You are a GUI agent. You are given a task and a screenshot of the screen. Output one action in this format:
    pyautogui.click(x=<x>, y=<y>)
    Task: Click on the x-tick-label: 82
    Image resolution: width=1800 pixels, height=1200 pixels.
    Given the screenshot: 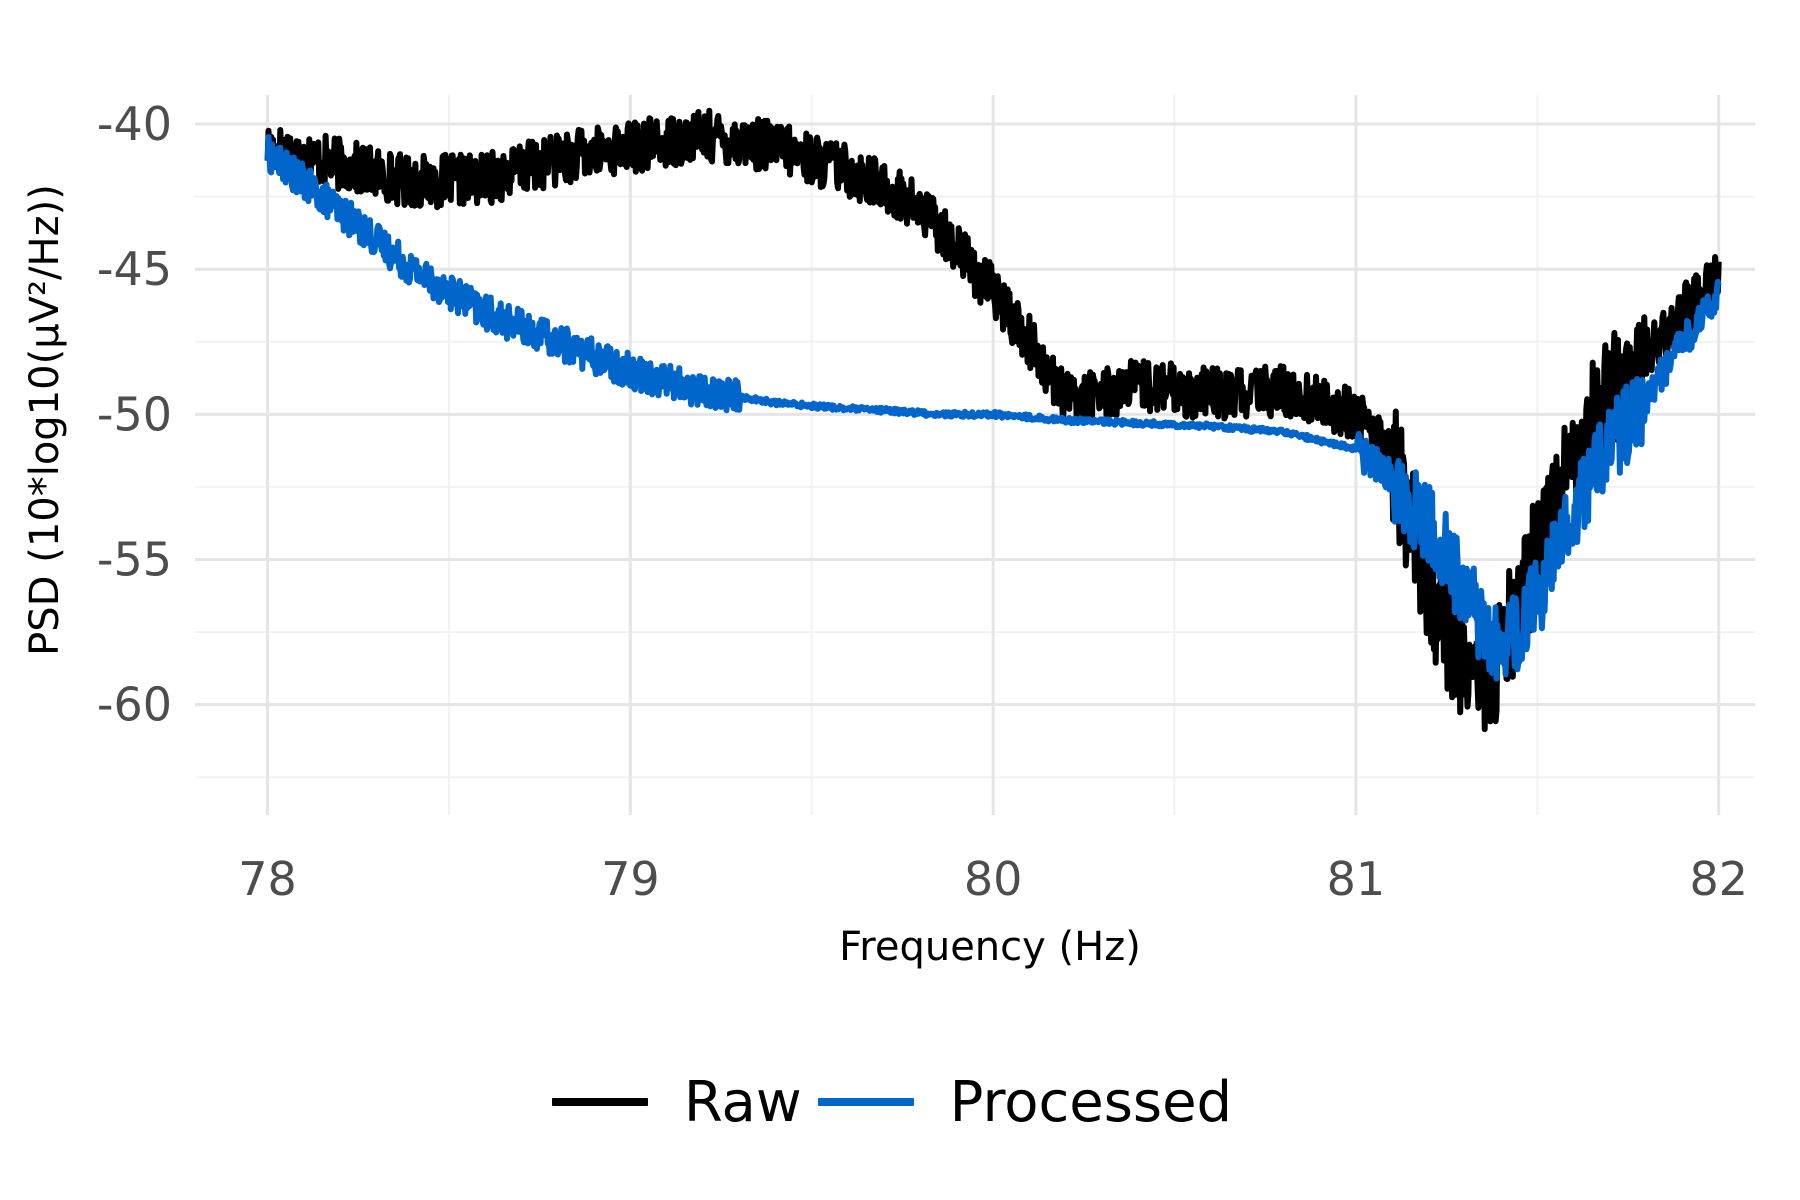 What is the action you would take?
    pyautogui.click(x=1718, y=879)
    